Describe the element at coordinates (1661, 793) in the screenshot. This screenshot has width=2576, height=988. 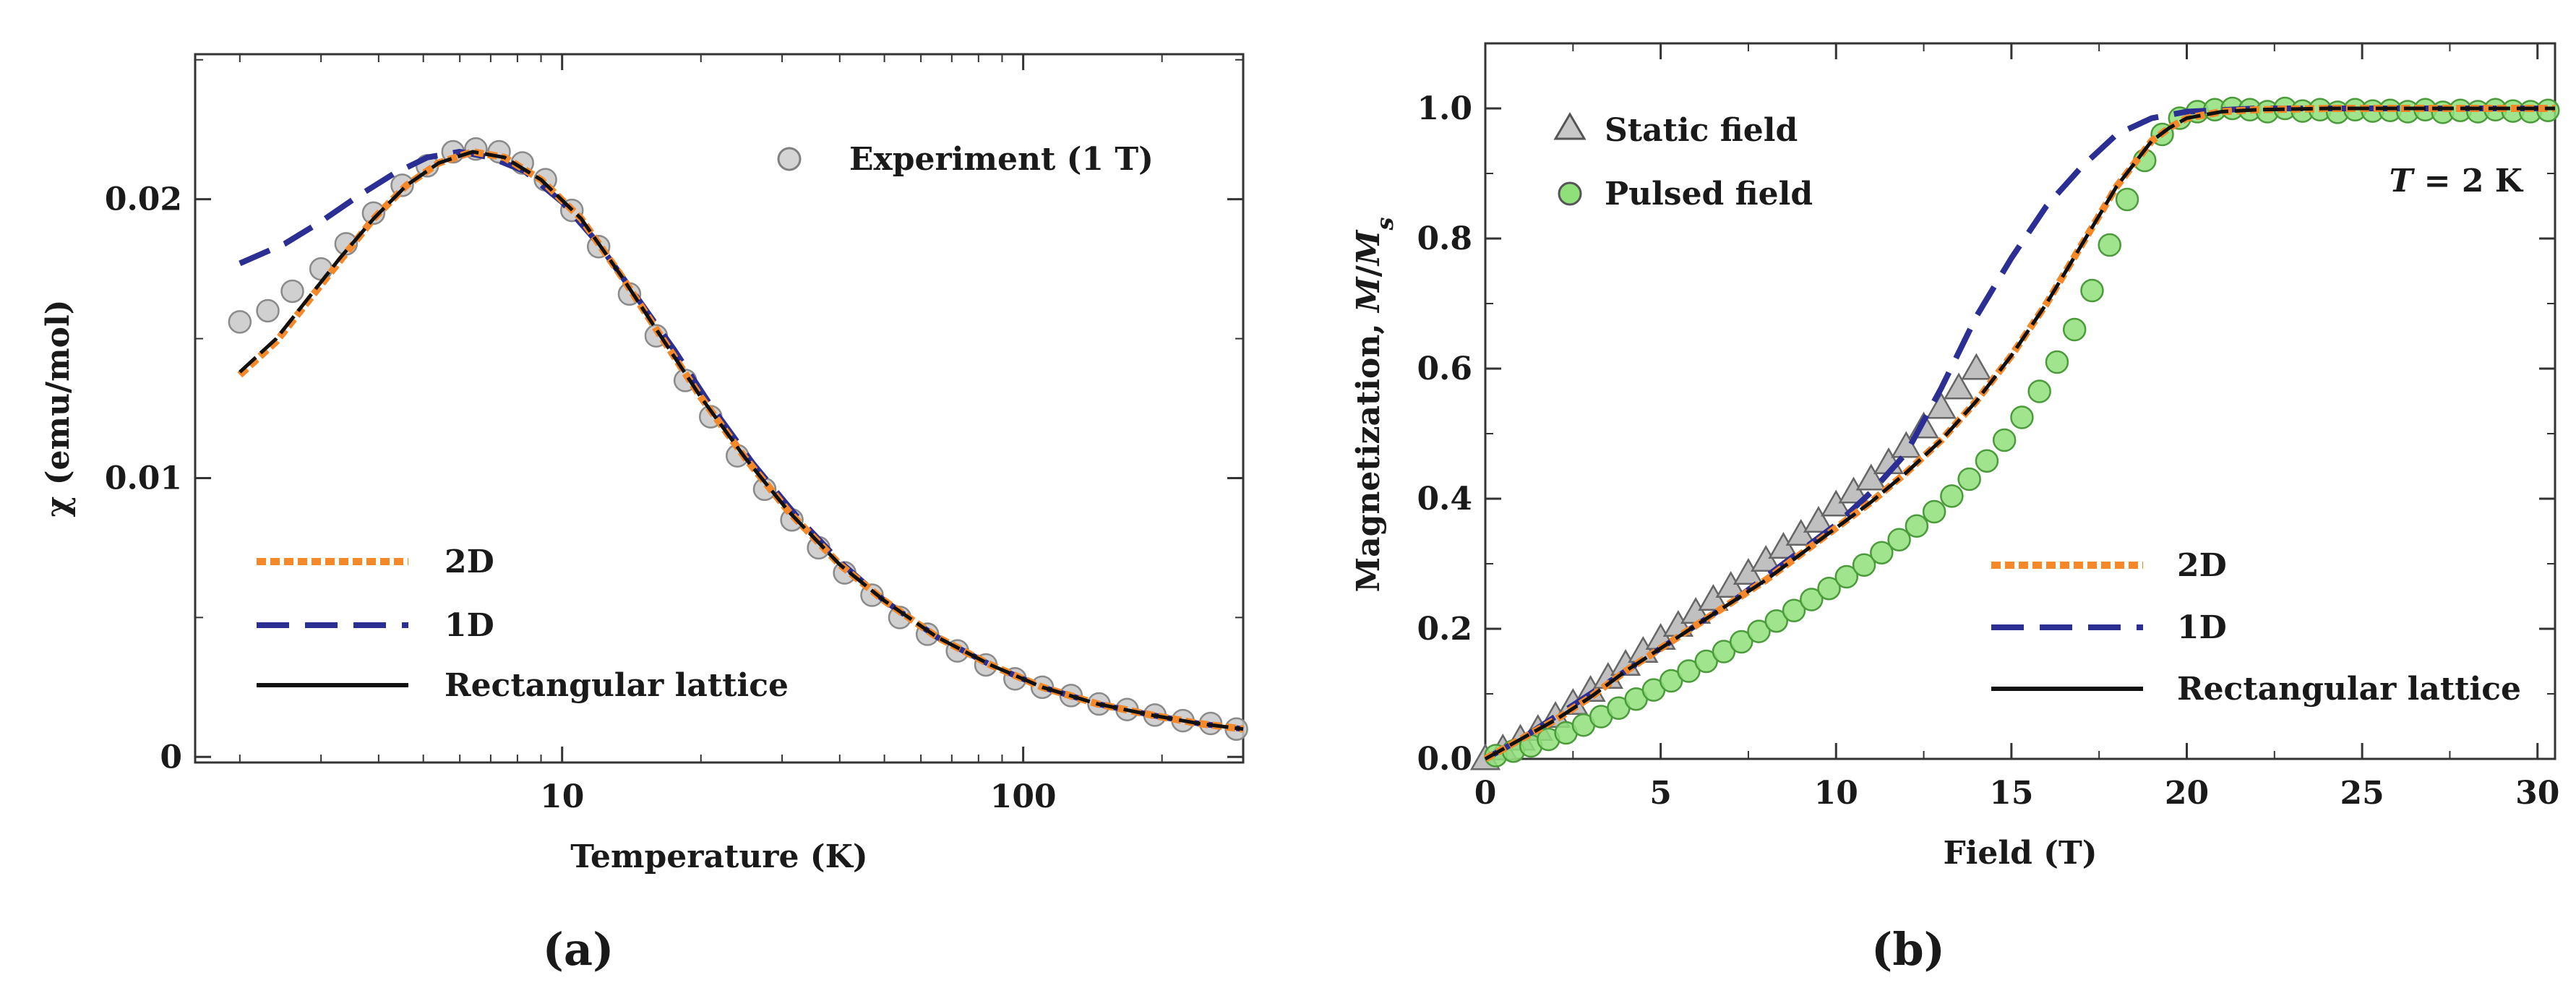
I see `x-tick-label-b-1: 5` at that location.